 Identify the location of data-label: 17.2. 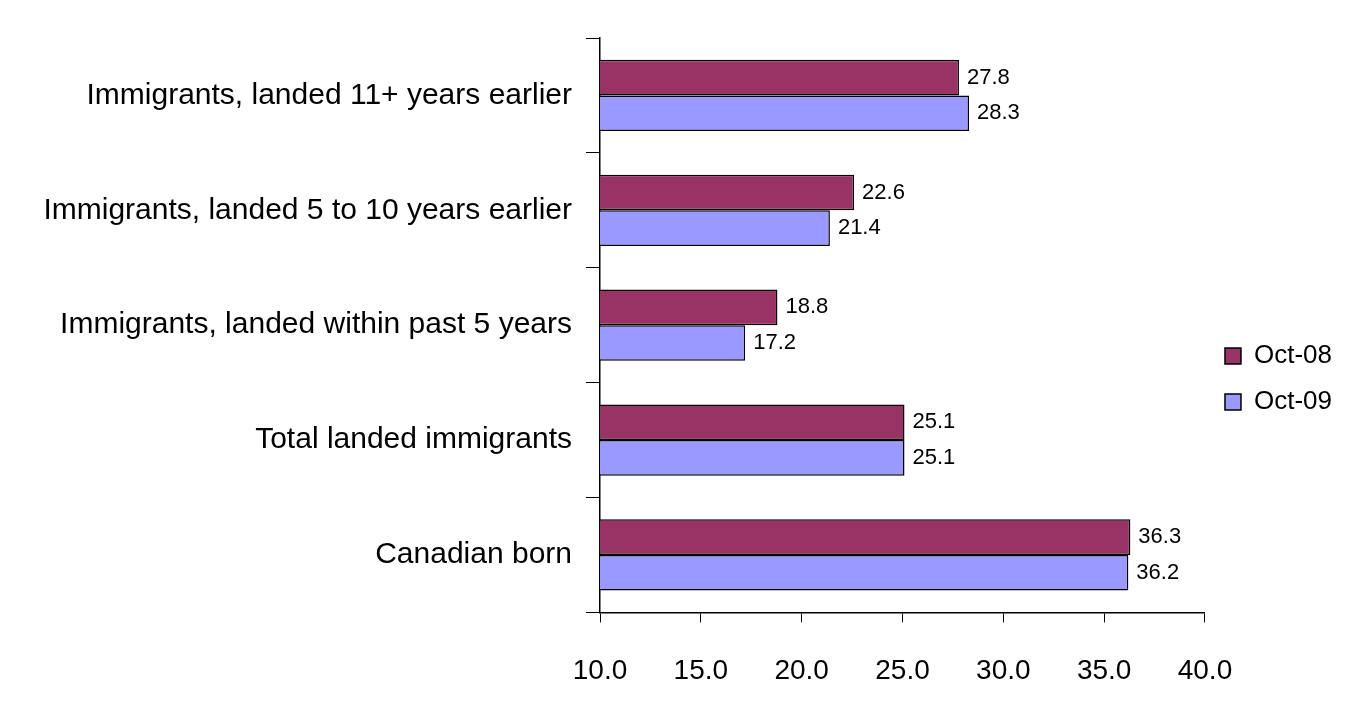
(775, 342).